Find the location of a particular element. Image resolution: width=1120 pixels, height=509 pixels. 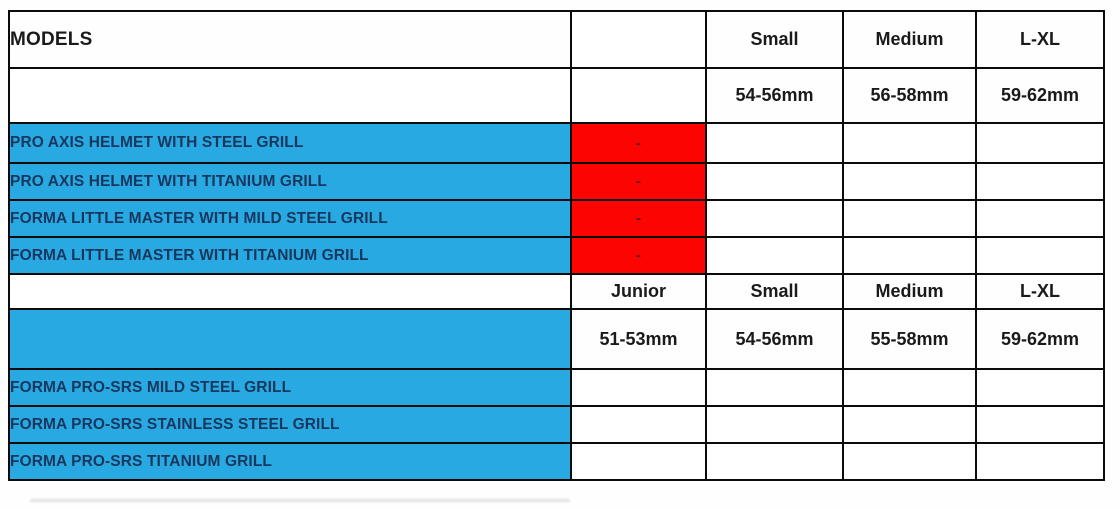

table-row: FORMA PRO-SRS STAINLESS STEEL GRILL is located at coordinates (556, 424).